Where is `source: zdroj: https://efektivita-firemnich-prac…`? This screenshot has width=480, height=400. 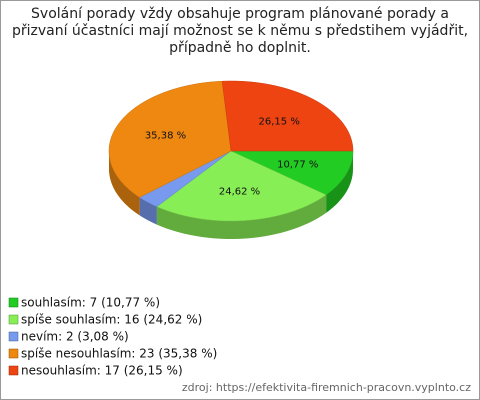
source: zdroj: https://efektivita-firemnich-prac… is located at coordinates (326, 387).